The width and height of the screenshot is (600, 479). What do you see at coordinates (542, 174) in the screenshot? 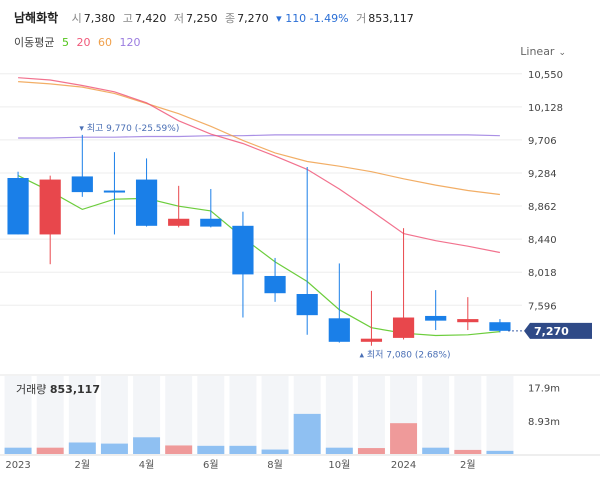
I see `y-tick-label: 9,284` at bounding box center [542, 174].